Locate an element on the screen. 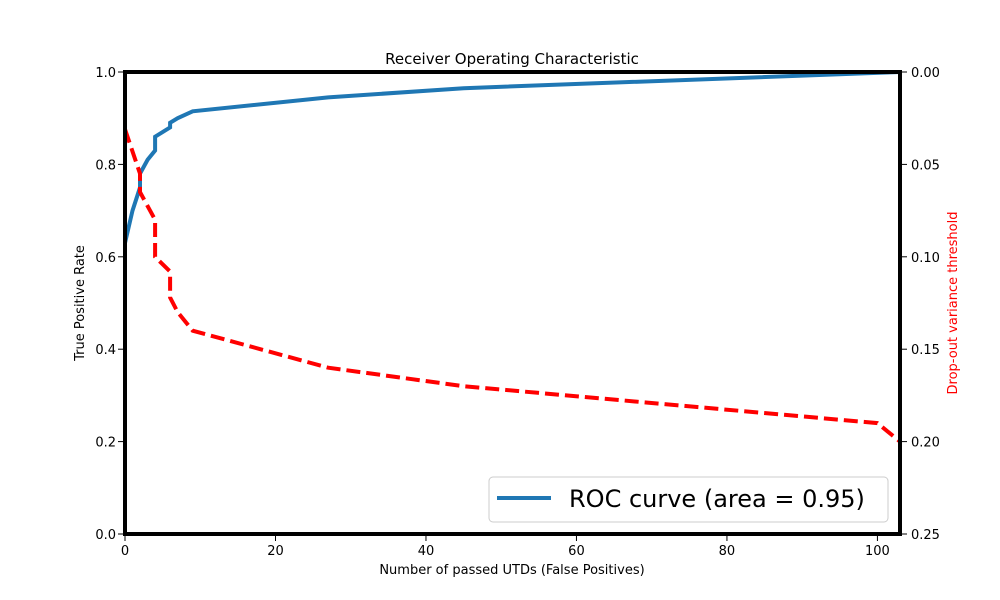 The width and height of the screenshot is (1000, 600). legend-label-roc: ROC curve (area = 0.95) is located at coordinates (717, 499).